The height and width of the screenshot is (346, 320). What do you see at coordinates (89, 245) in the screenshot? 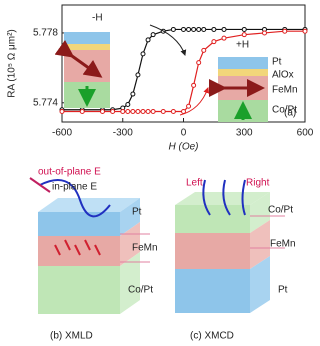
I see `panel-b-stack` at bounding box center [89, 245].